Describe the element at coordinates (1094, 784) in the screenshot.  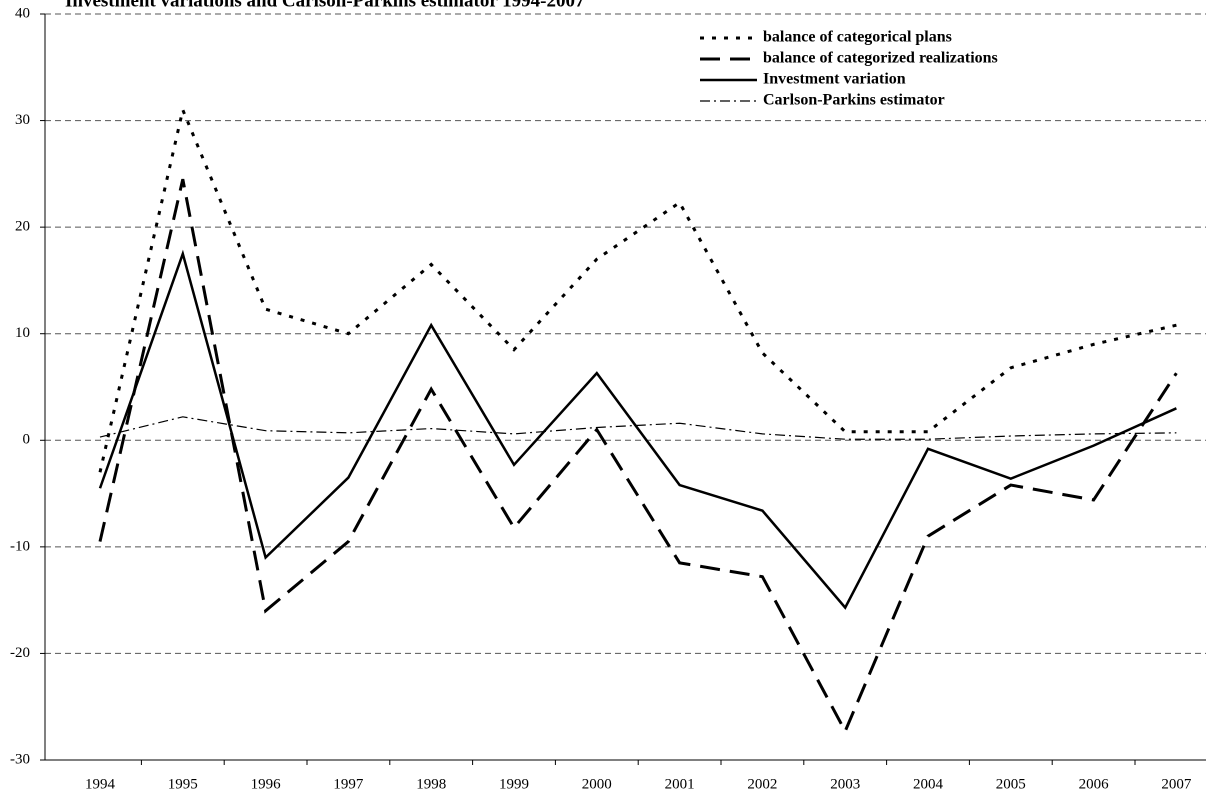
I see `x-tick-label: 2006` at that location.